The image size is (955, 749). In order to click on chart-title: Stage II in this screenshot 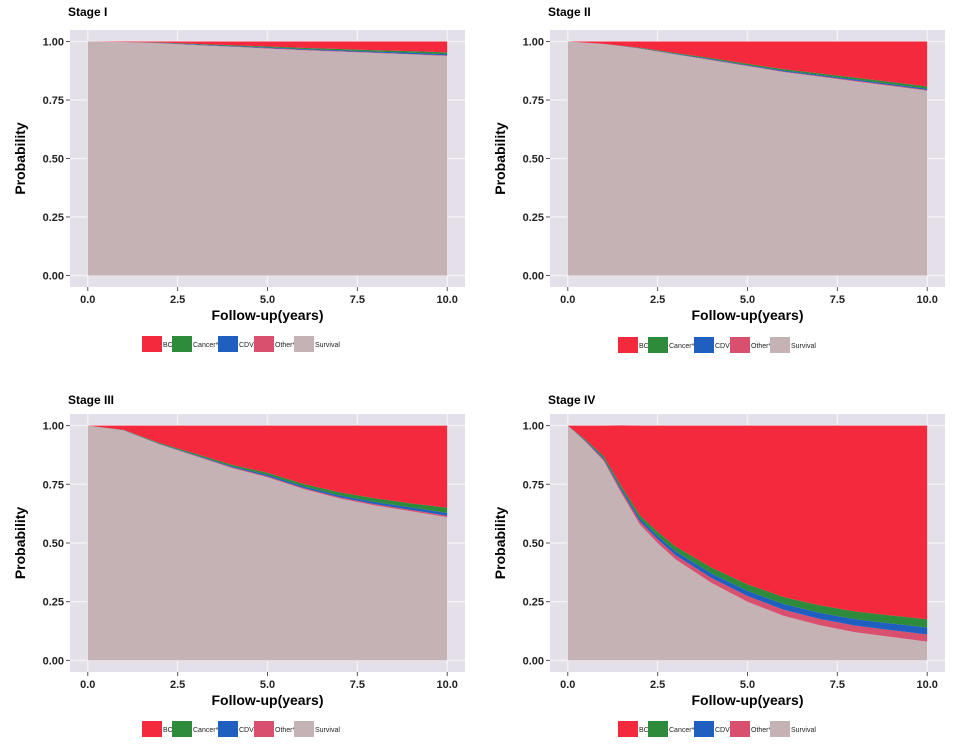, I will do `click(569, 12)`.